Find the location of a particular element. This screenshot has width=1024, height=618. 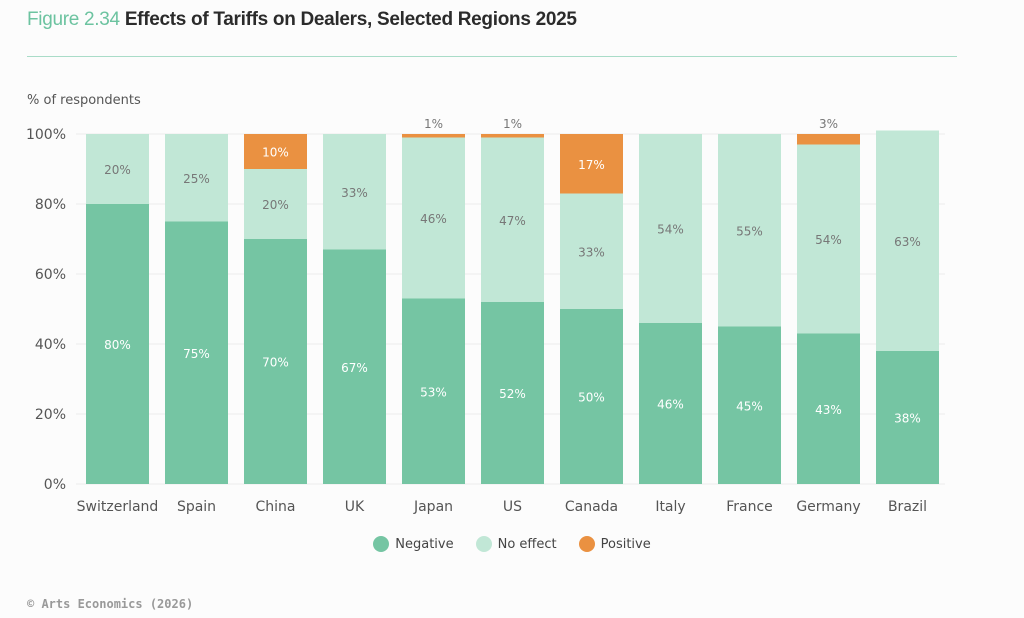

data-label: 17% is located at coordinates (591, 165).